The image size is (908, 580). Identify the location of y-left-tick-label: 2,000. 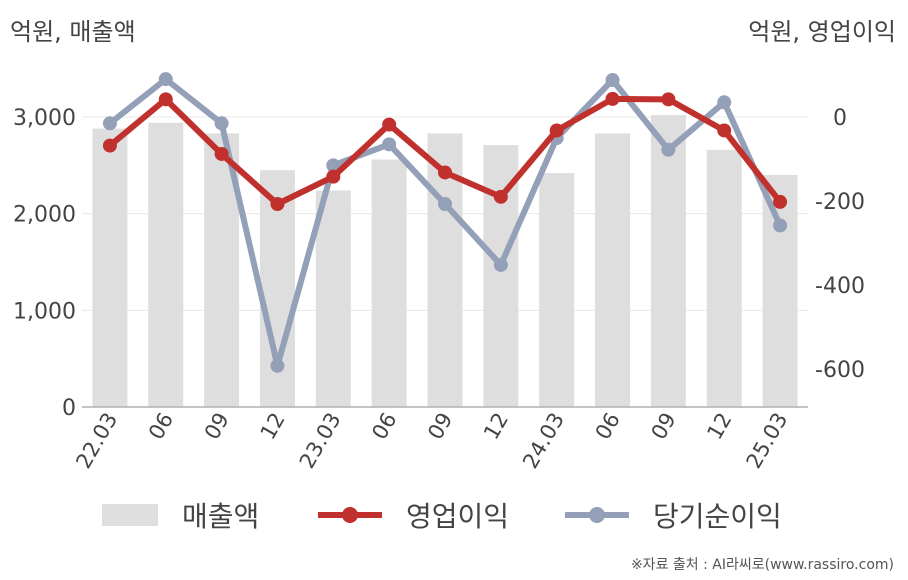
(44, 215).